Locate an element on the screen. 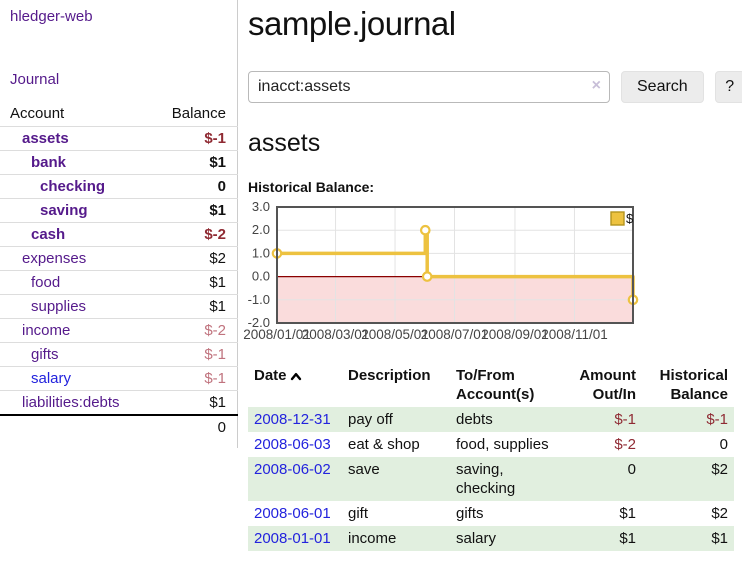  account-link-checking: checking is located at coordinates (73, 186).